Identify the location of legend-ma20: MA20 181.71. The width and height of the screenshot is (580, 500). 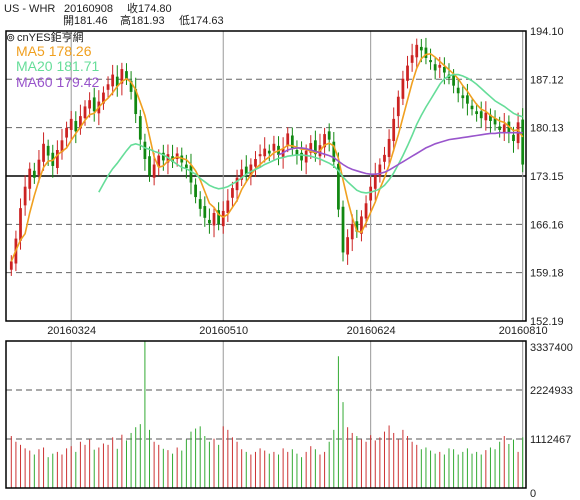
(58, 66).